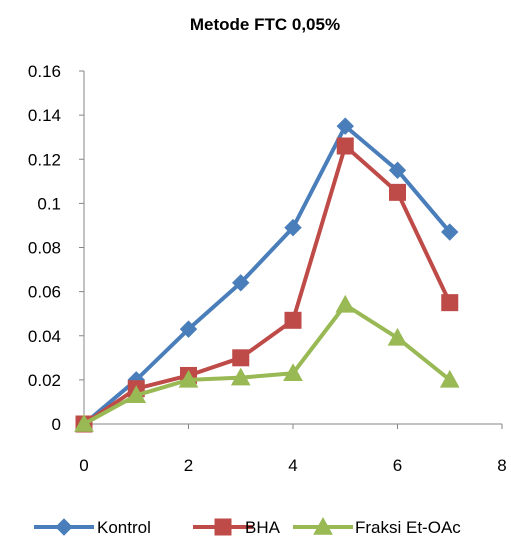 The width and height of the screenshot is (511, 539). Describe the element at coordinates (237, 527) in the screenshot. I see `legend-item-bha: BHA` at that location.